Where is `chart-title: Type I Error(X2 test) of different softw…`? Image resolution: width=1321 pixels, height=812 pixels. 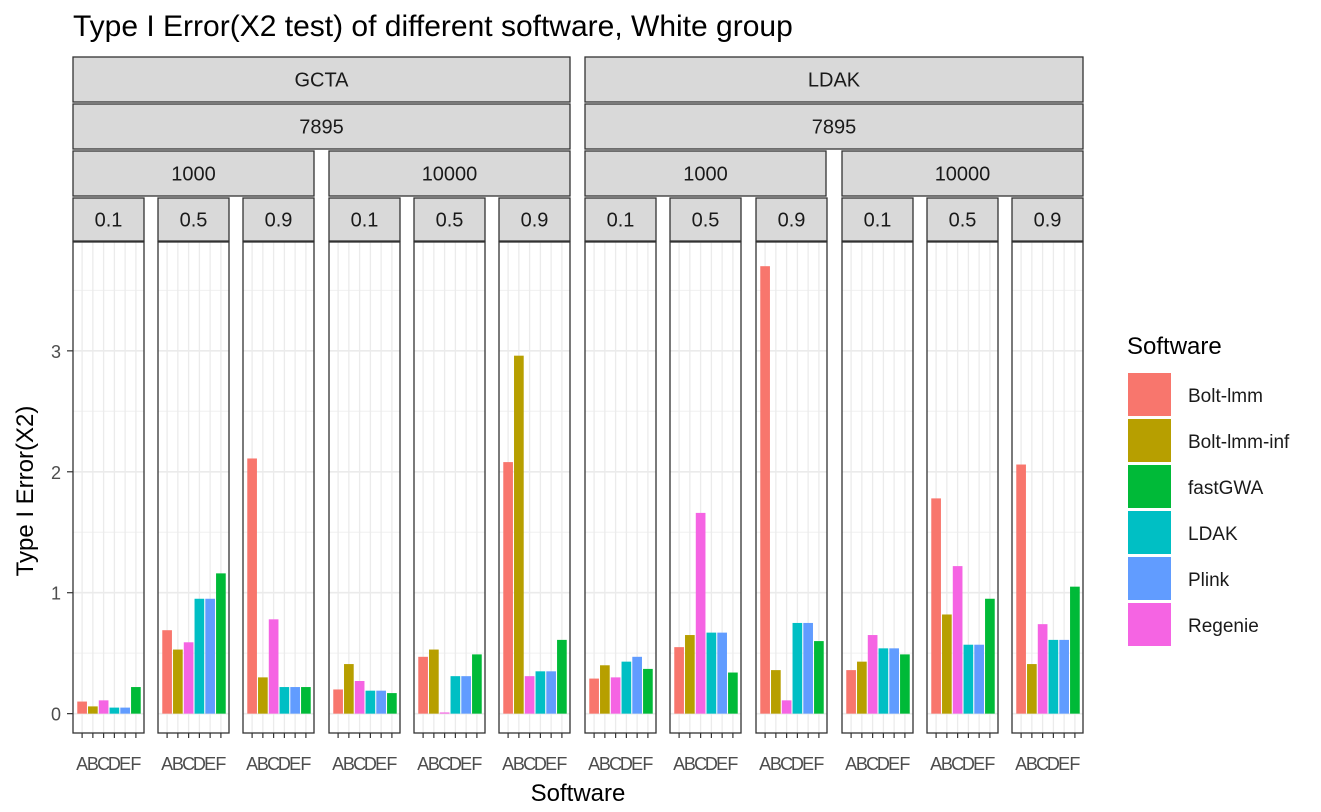
chart-title: Type I Error(X2 test) of different softw… is located at coordinates (433, 26).